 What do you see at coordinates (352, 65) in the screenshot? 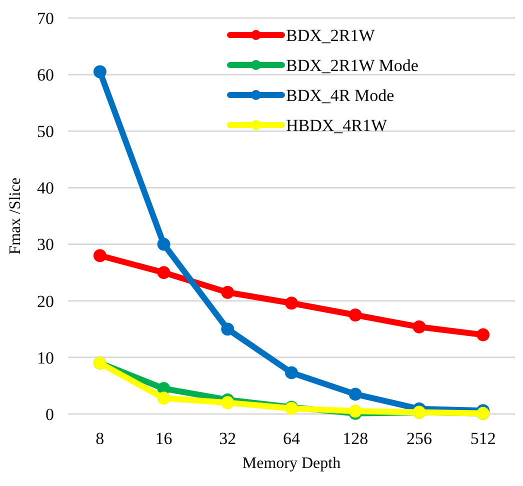
I see `legend-label: BDX_2R1W Mode` at bounding box center [352, 65].